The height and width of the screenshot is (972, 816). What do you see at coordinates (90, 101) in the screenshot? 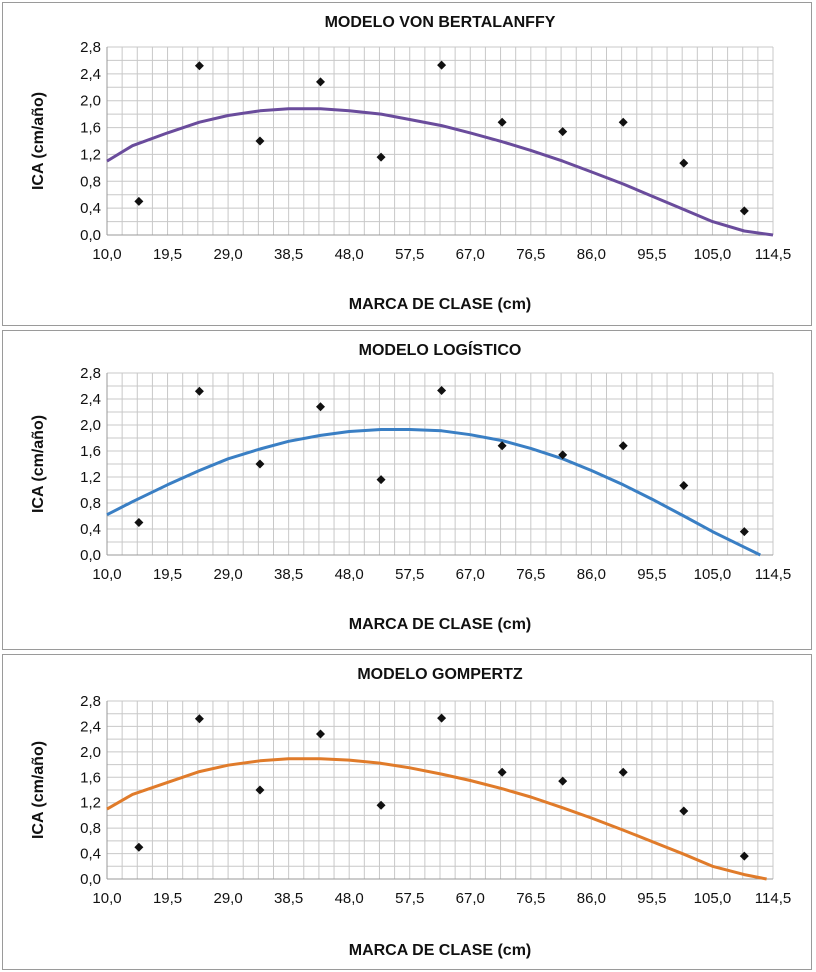
I see `chart-0-y-tick-label: 2,0` at bounding box center [90, 101].